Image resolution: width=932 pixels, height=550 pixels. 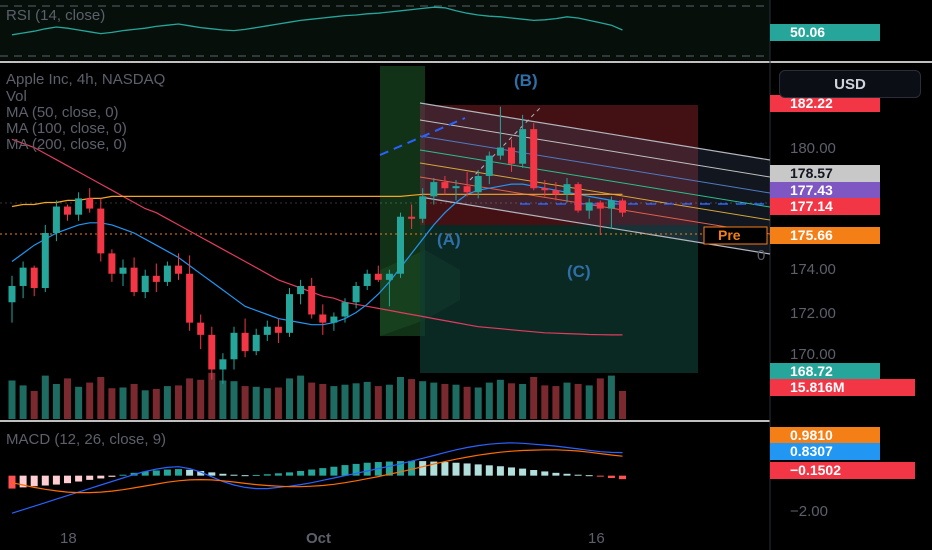 I want to click on highlight-zone, so click(x=402, y=201).